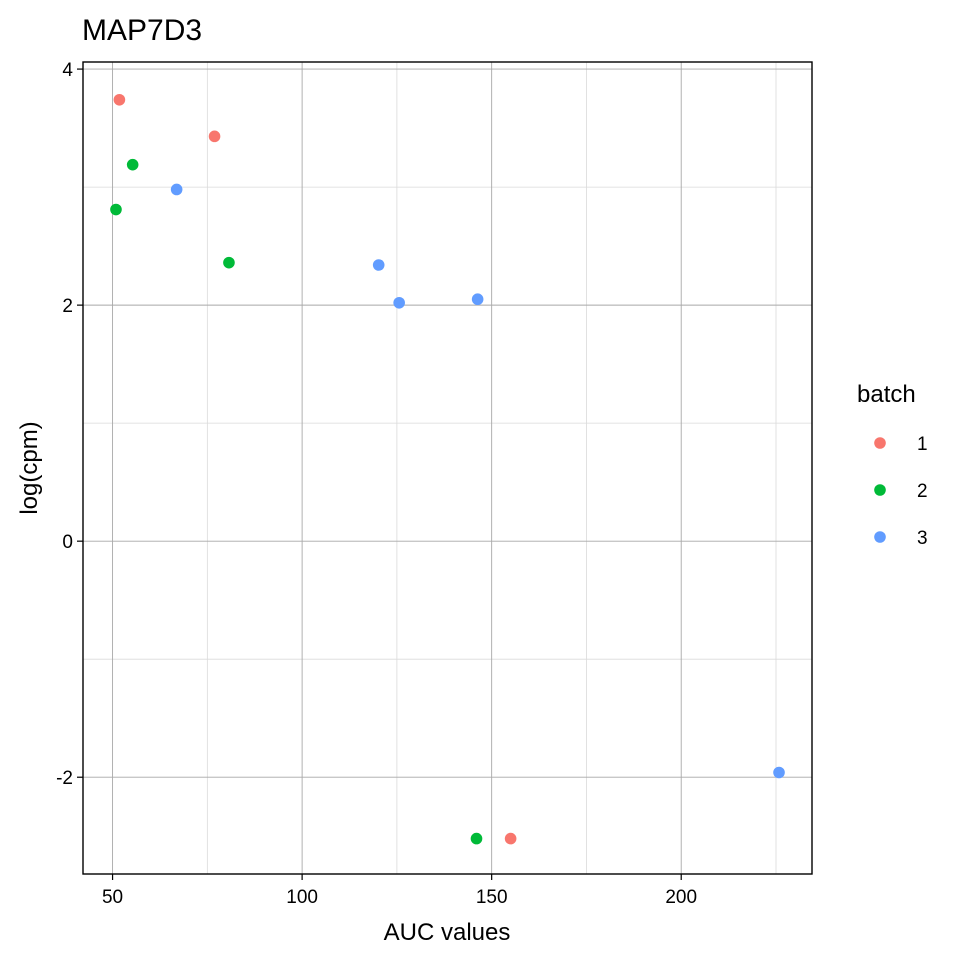 Image resolution: width=960 pixels, height=960 pixels. I want to click on y-tick-label-1: 0, so click(67, 542).